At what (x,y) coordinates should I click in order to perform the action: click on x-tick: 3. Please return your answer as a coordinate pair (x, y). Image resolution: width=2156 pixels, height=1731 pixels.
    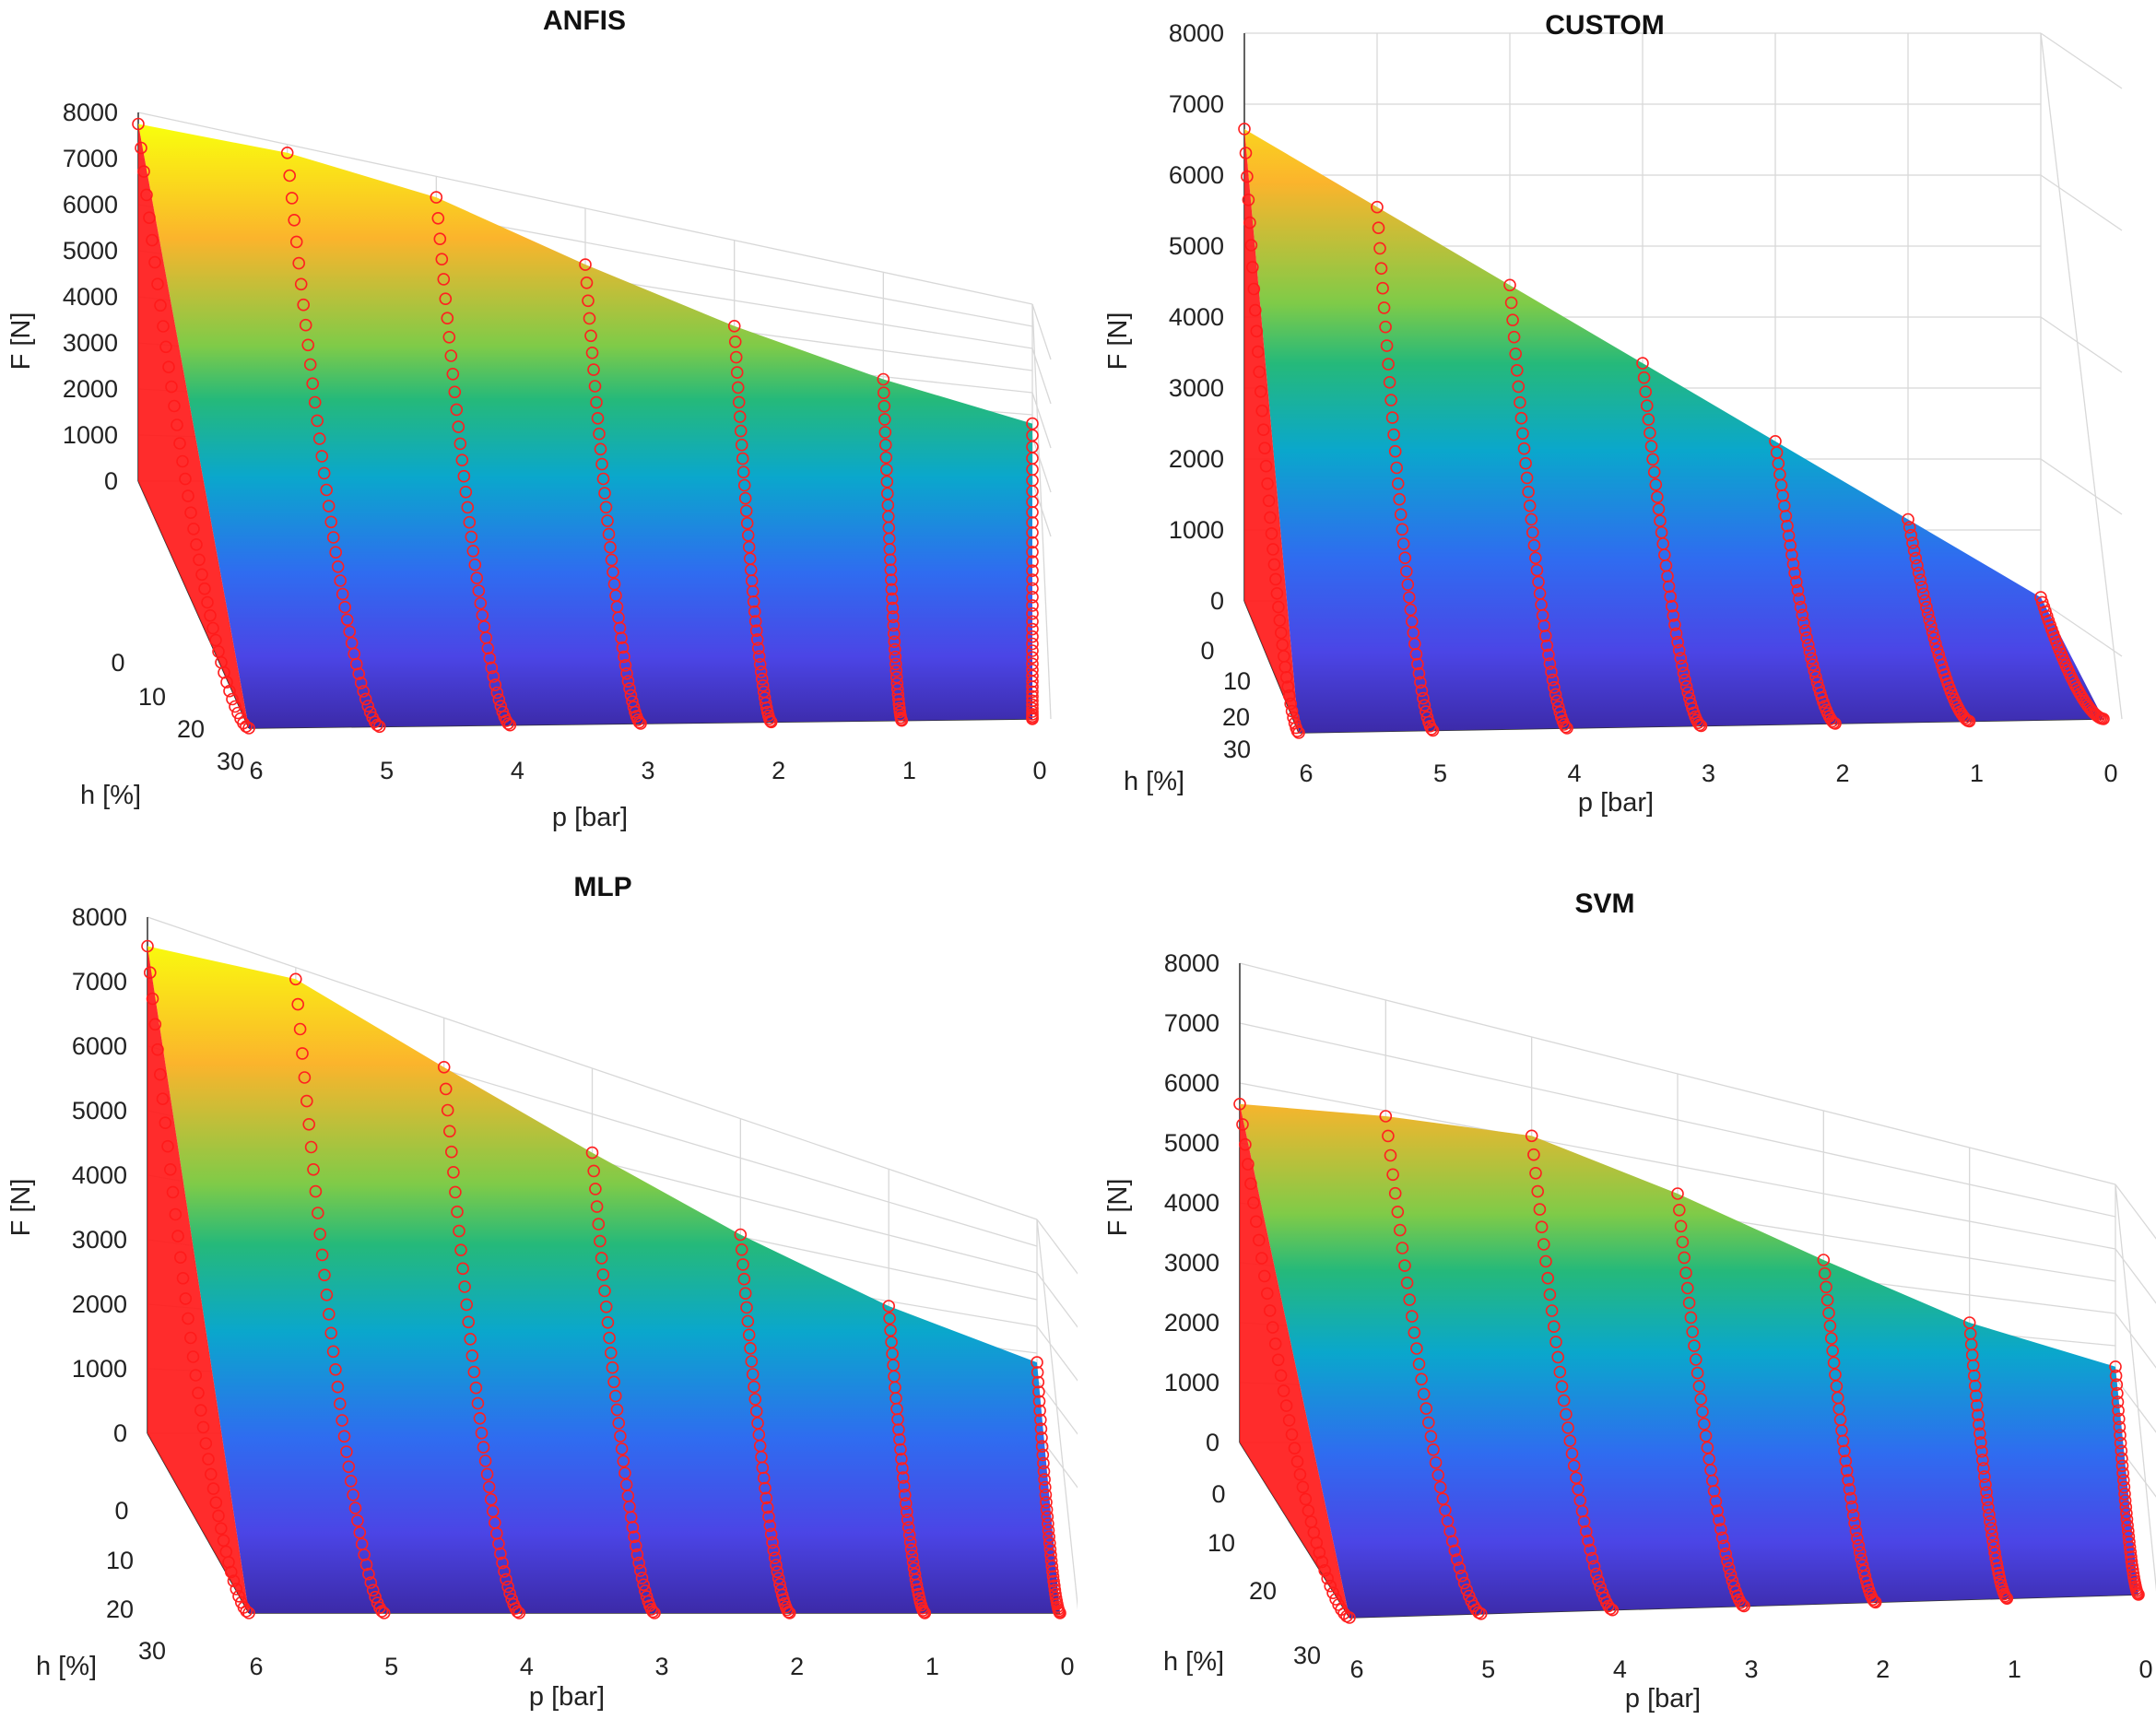
    Looking at the image, I should click on (647, 770).